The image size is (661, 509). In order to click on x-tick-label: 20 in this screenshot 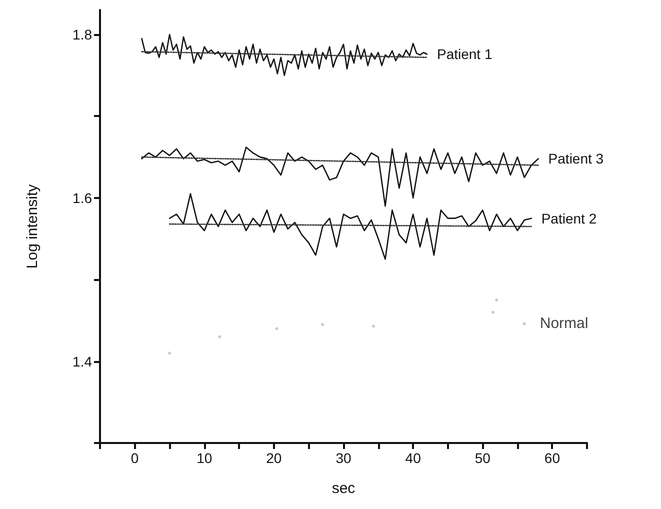, I will do `click(274, 458)`.